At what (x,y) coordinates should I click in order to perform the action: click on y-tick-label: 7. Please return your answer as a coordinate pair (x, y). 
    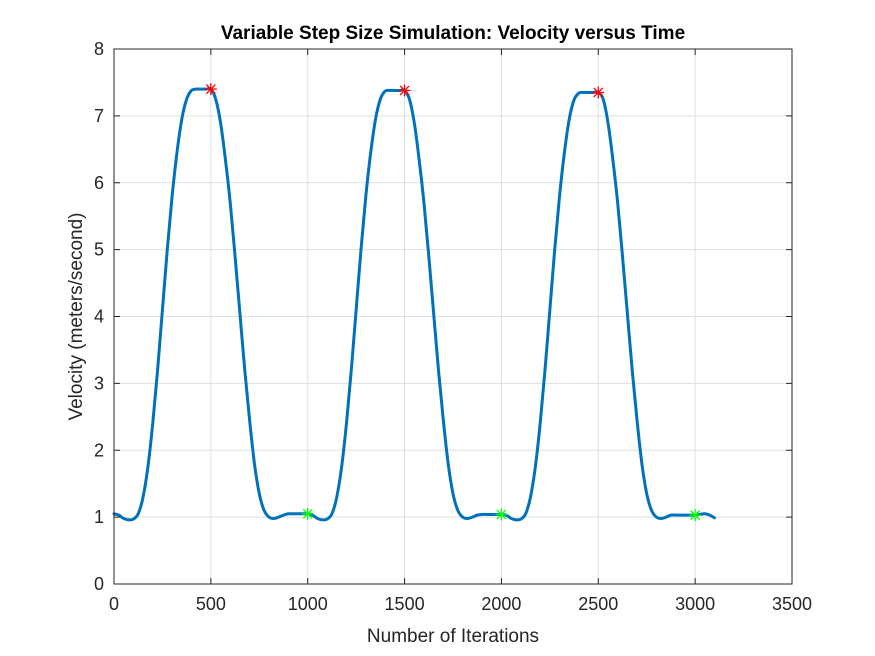
    Looking at the image, I should click on (99, 116).